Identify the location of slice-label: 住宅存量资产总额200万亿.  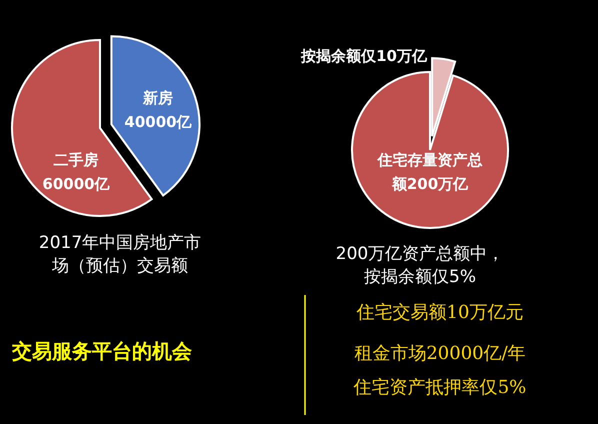
(429, 172).